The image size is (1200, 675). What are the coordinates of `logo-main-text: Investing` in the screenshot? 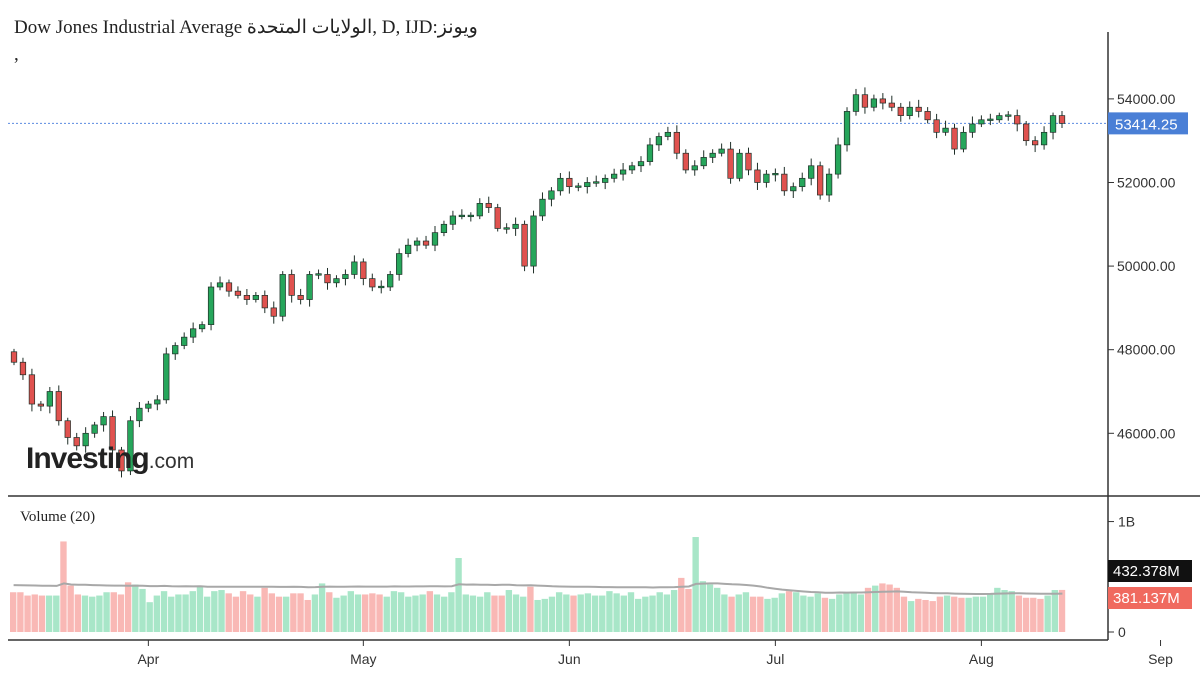 It's located at (88, 458).